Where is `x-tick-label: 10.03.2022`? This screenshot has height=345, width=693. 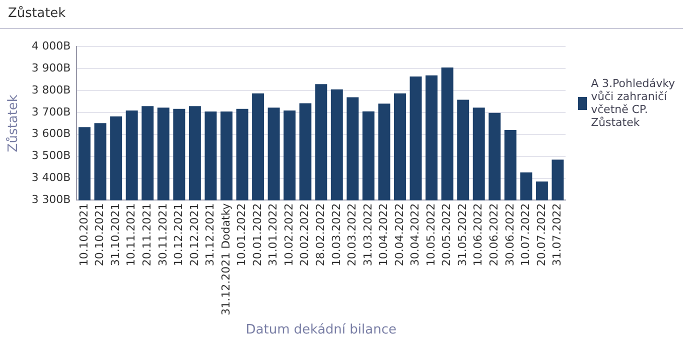
x-tick-label: 10.03.2022 is located at coordinates (336, 234).